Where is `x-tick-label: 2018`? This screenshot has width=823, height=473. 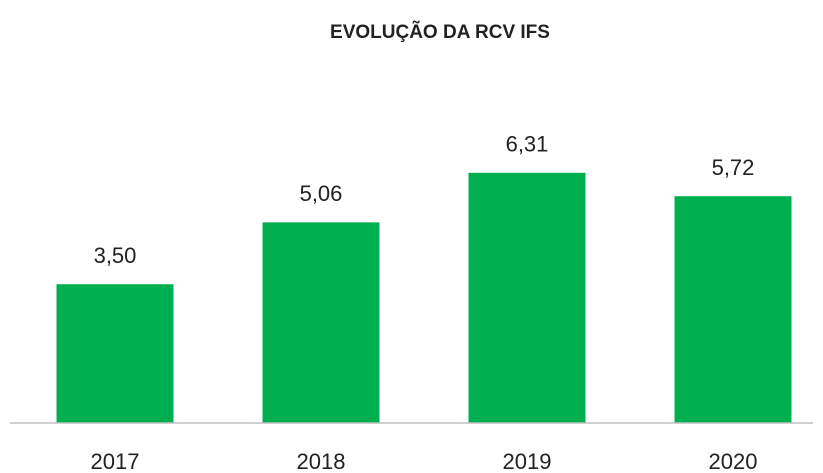 x-tick-label: 2018 is located at coordinates (321, 461).